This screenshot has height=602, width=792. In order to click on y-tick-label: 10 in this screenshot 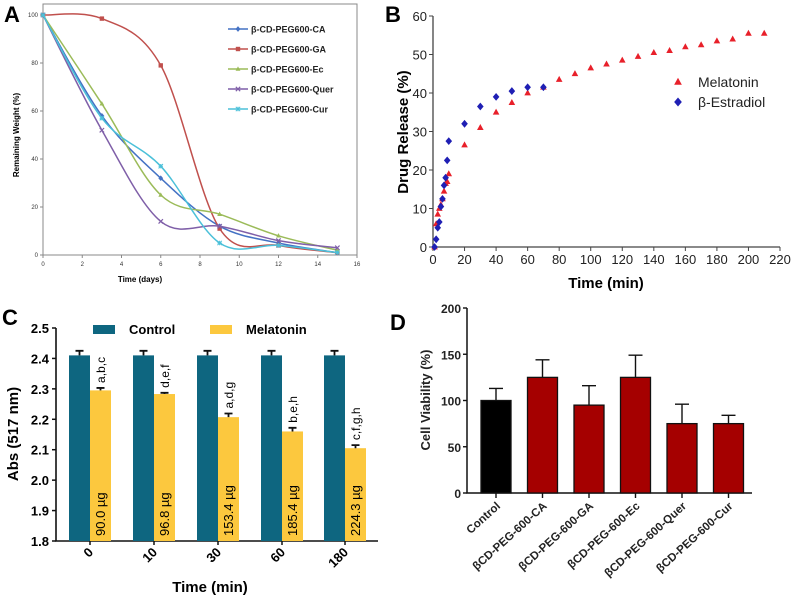, I will do `click(420, 209)`.